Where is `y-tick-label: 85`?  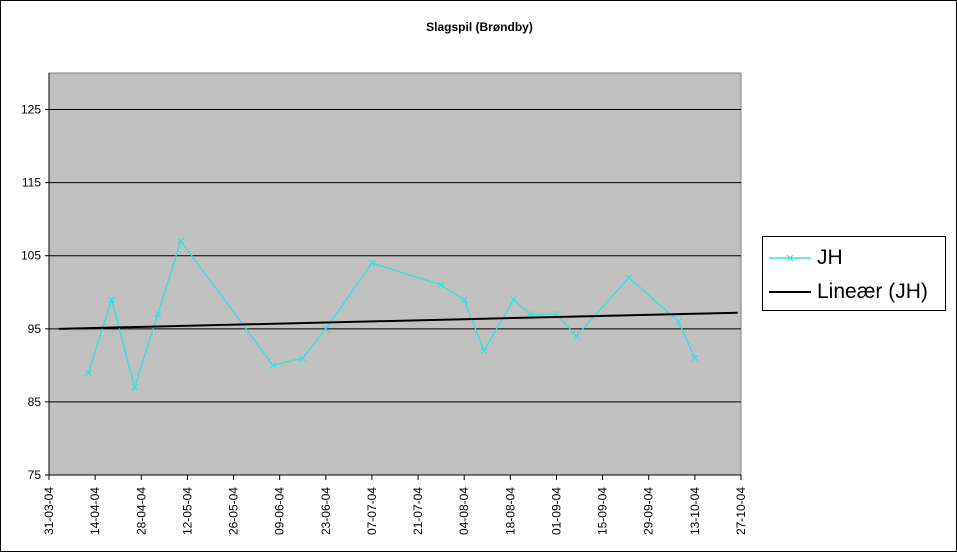 y-tick-label: 85 is located at coordinates (35, 402).